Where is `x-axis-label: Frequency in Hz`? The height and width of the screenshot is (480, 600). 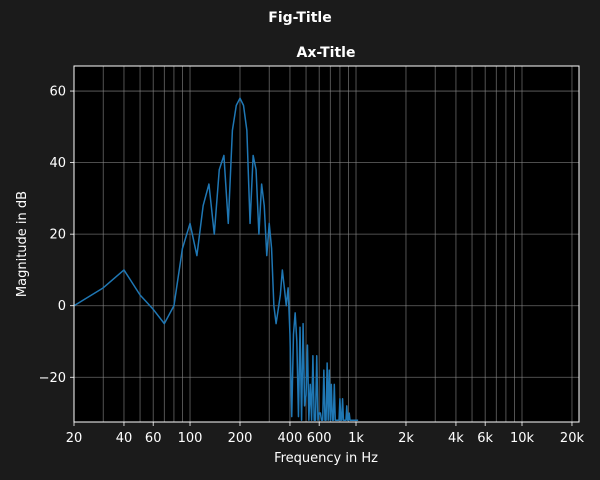 x-axis-label: Frequency in Hz is located at coordinates (326, 458).